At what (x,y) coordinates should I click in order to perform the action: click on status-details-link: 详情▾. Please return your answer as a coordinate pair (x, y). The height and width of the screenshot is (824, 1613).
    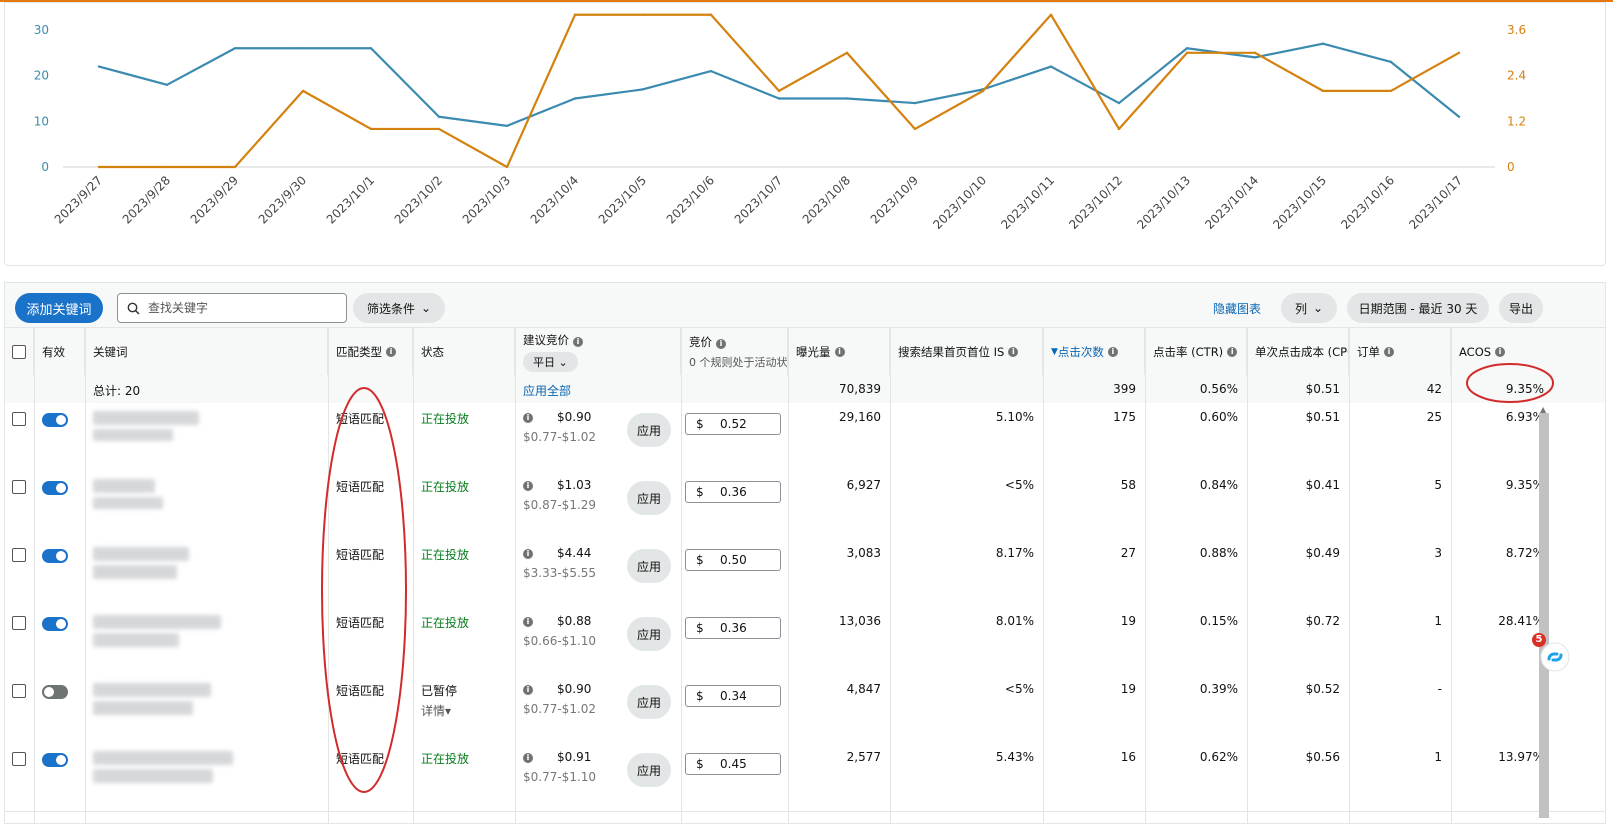
    Looking at the image, I should click on (436, 711).